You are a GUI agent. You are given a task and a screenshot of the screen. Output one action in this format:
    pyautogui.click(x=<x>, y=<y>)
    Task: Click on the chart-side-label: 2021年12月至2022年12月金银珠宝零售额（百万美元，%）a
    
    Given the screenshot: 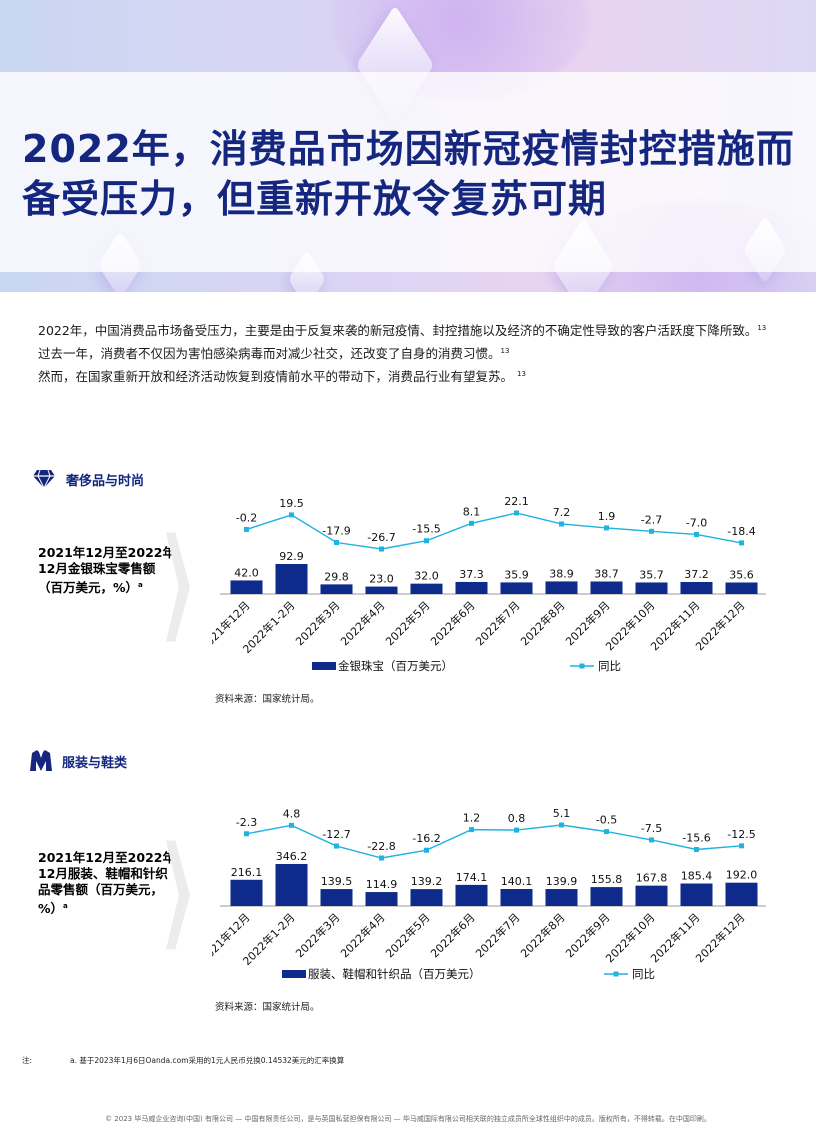 What is the action you would take?
    pyautogui.click(x=108, y=570)
    